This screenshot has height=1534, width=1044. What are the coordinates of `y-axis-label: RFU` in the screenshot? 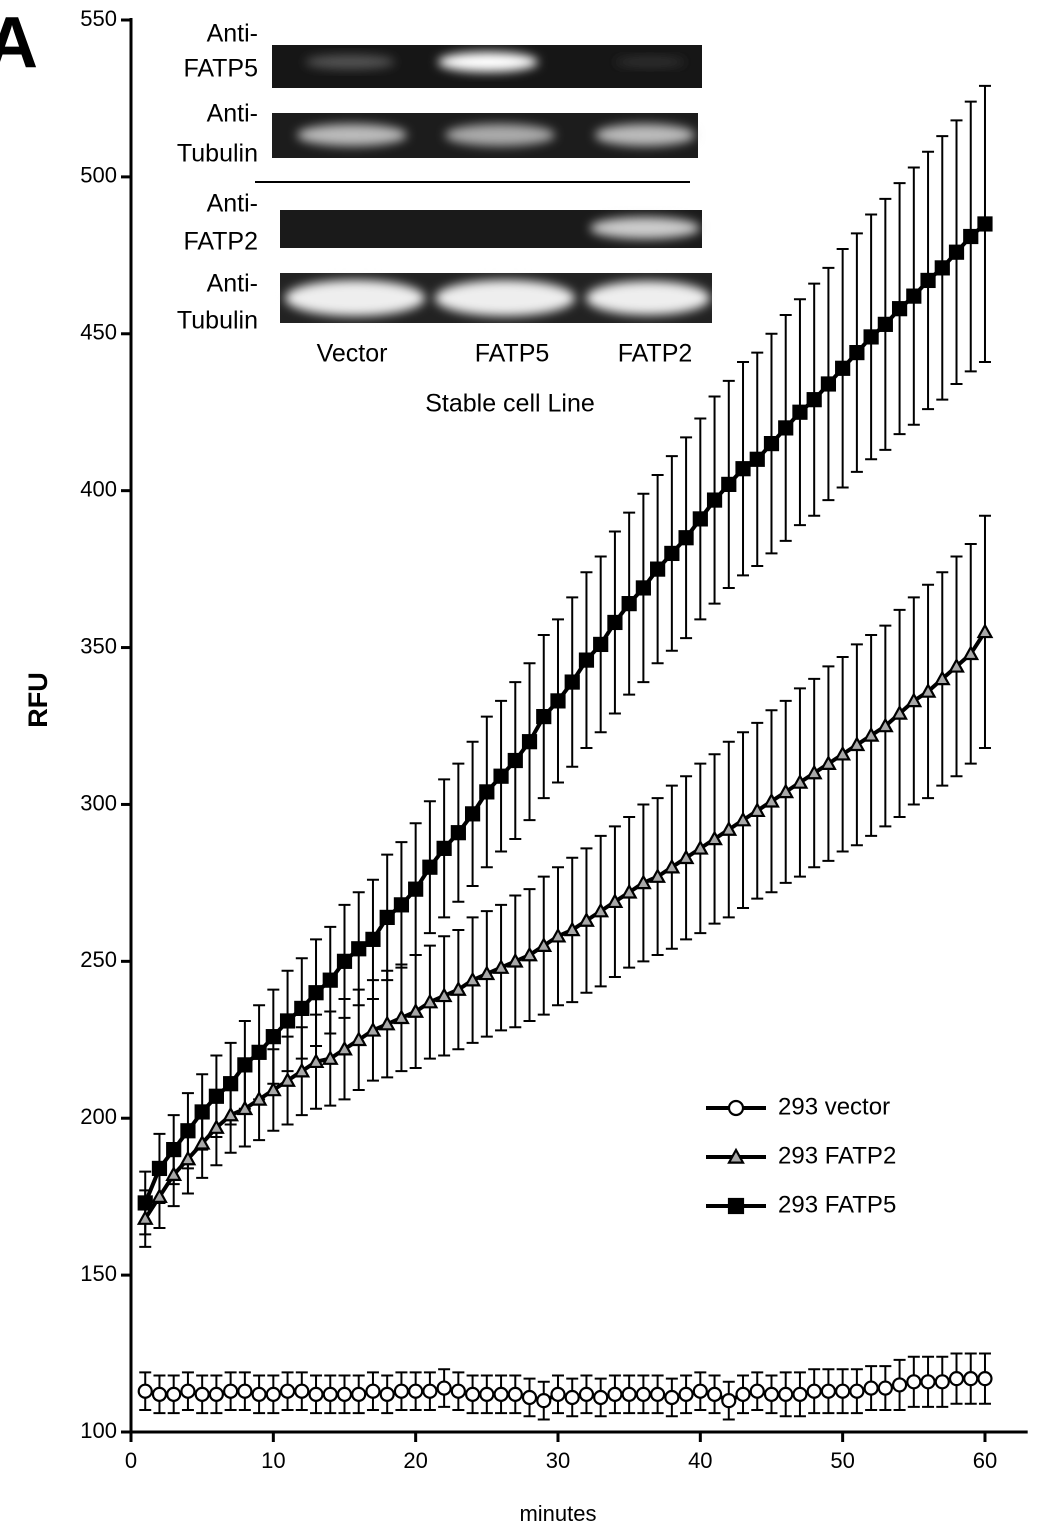 It's located at (38, 700).